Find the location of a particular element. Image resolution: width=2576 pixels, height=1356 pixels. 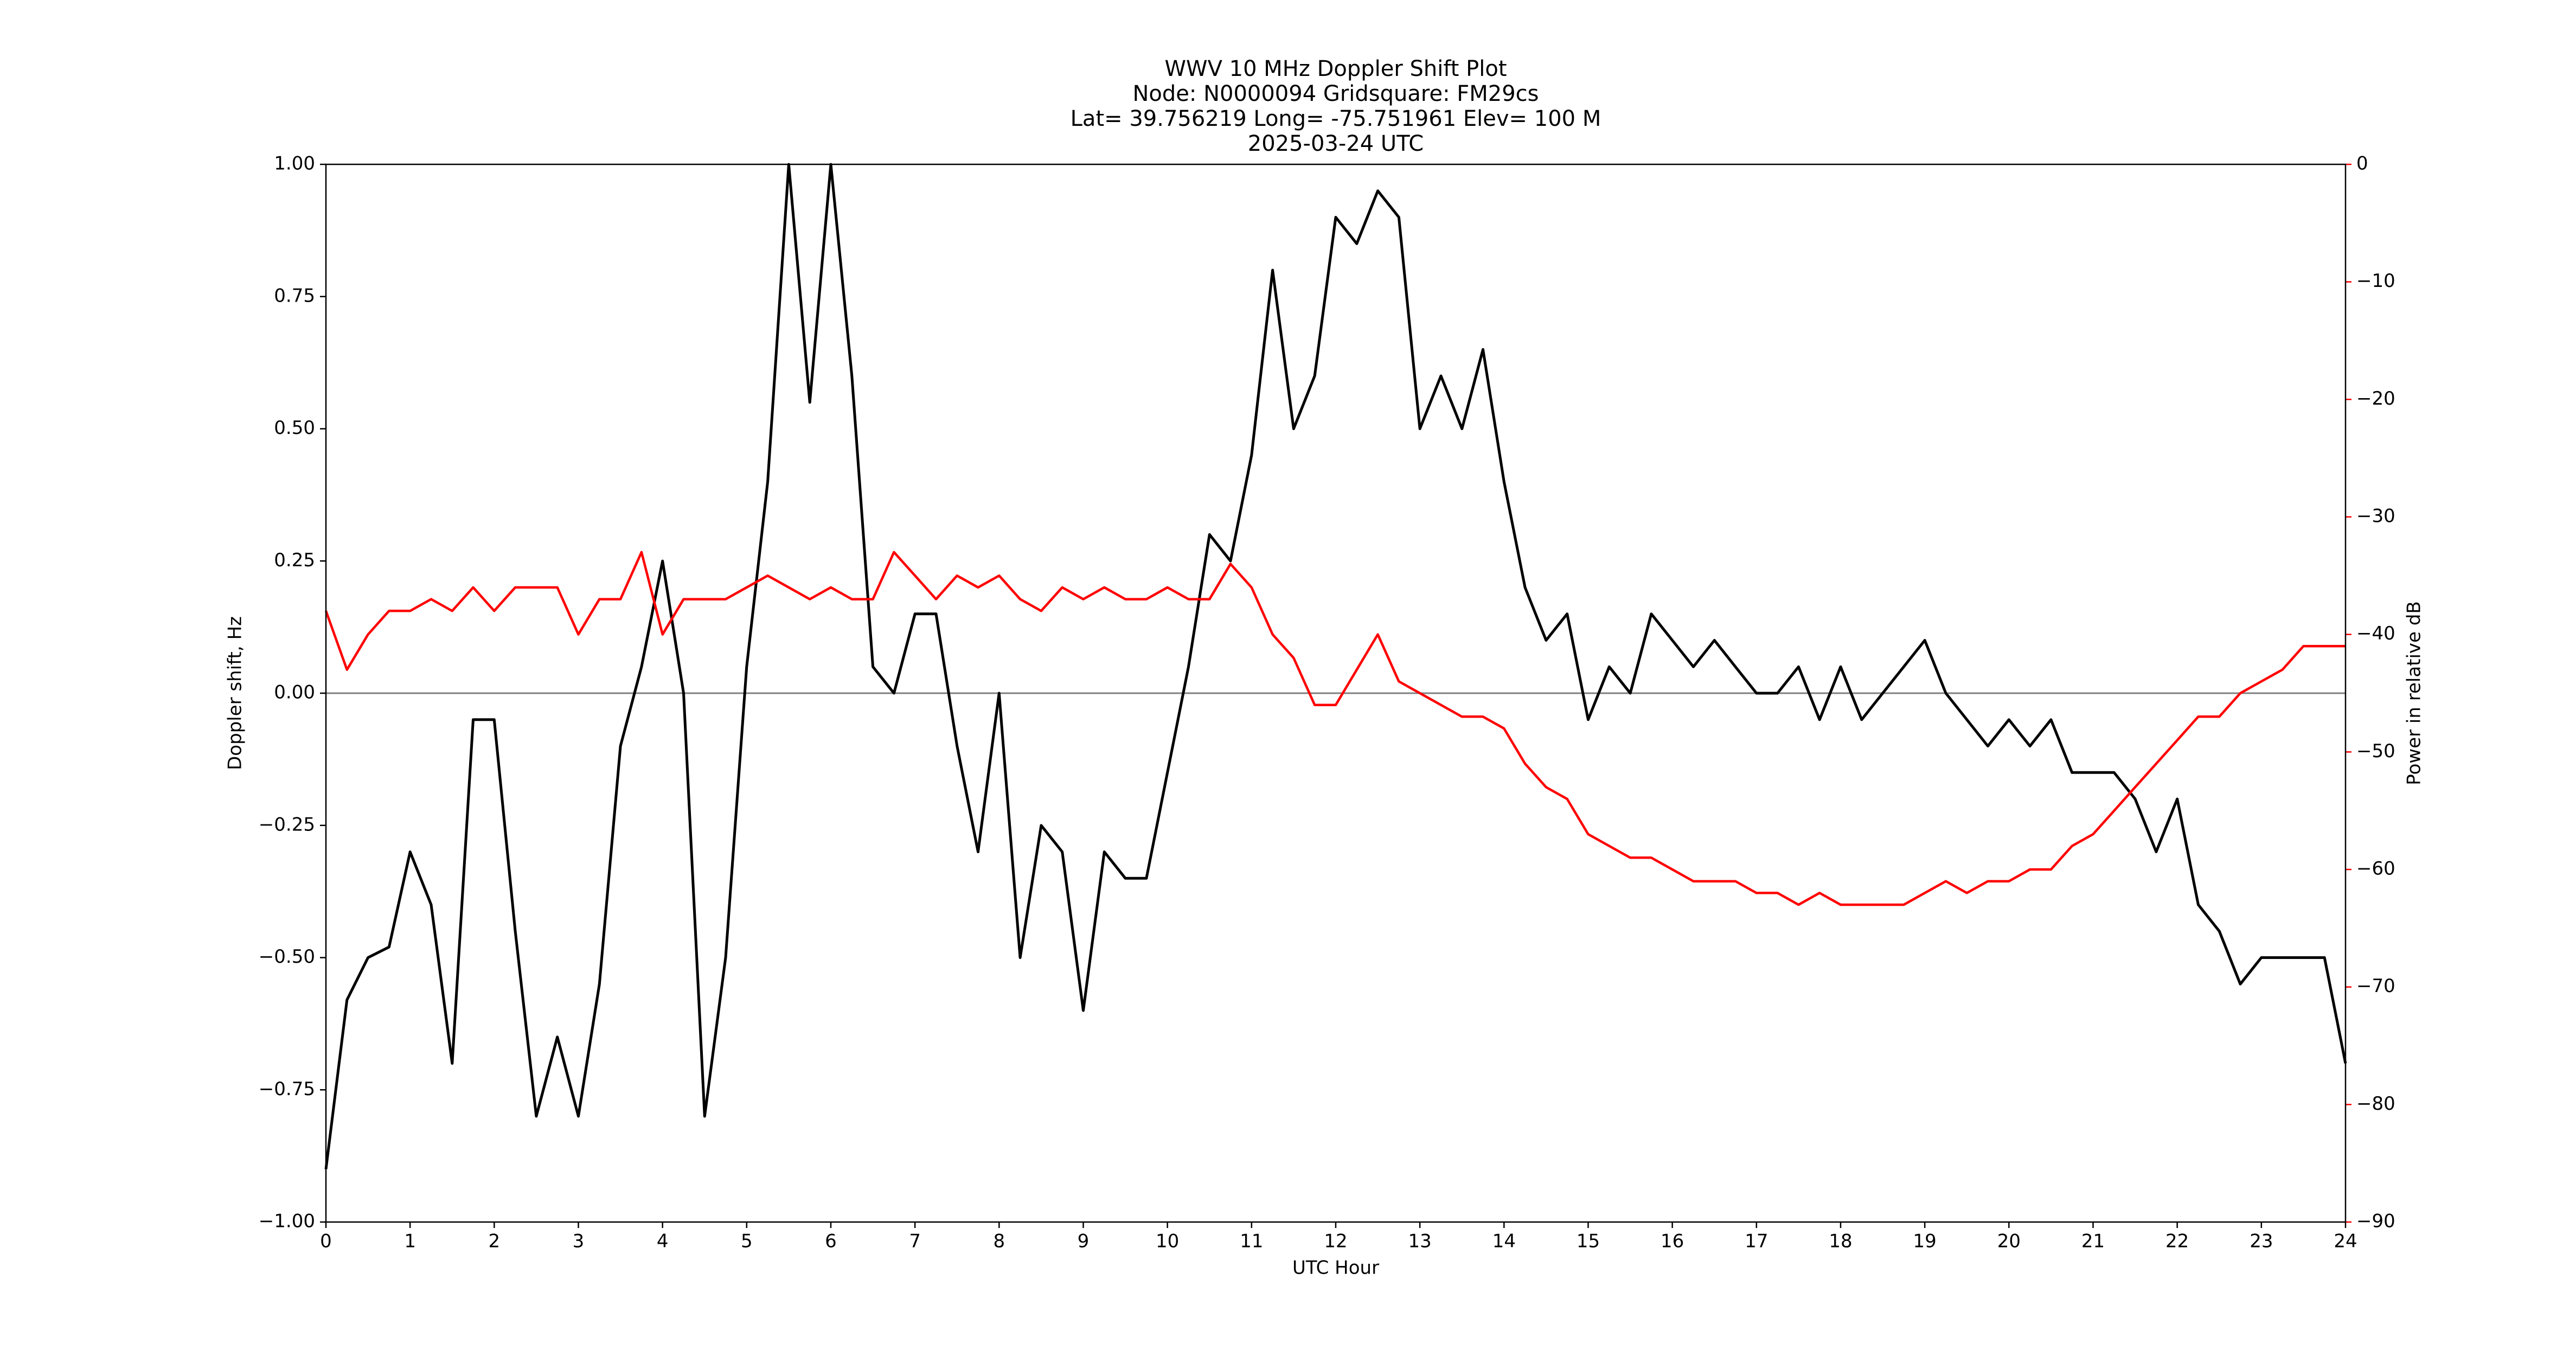

x-tick-label: 12 is located at coordinates (1336, 1241).